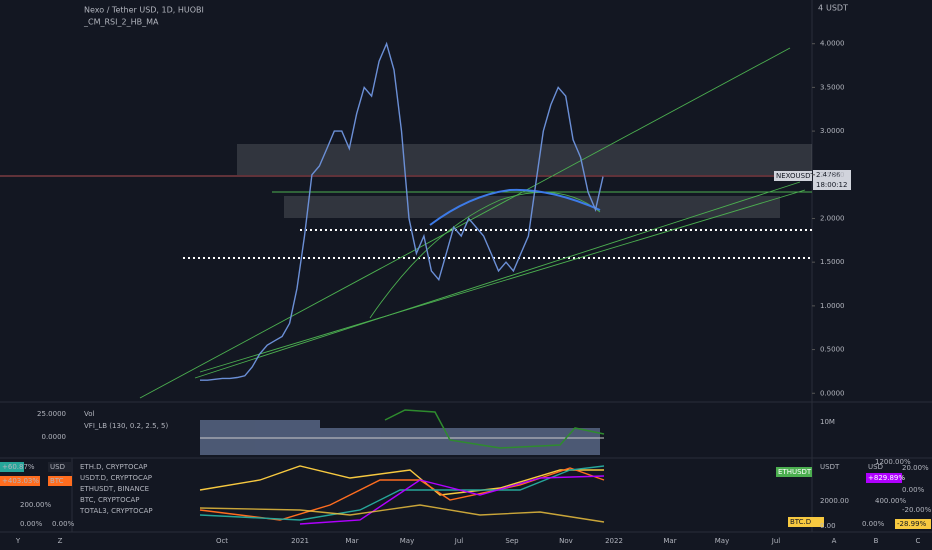  I want to click on legend-entry: USDT.D, CRYPTOCAP, so click(116, 478).